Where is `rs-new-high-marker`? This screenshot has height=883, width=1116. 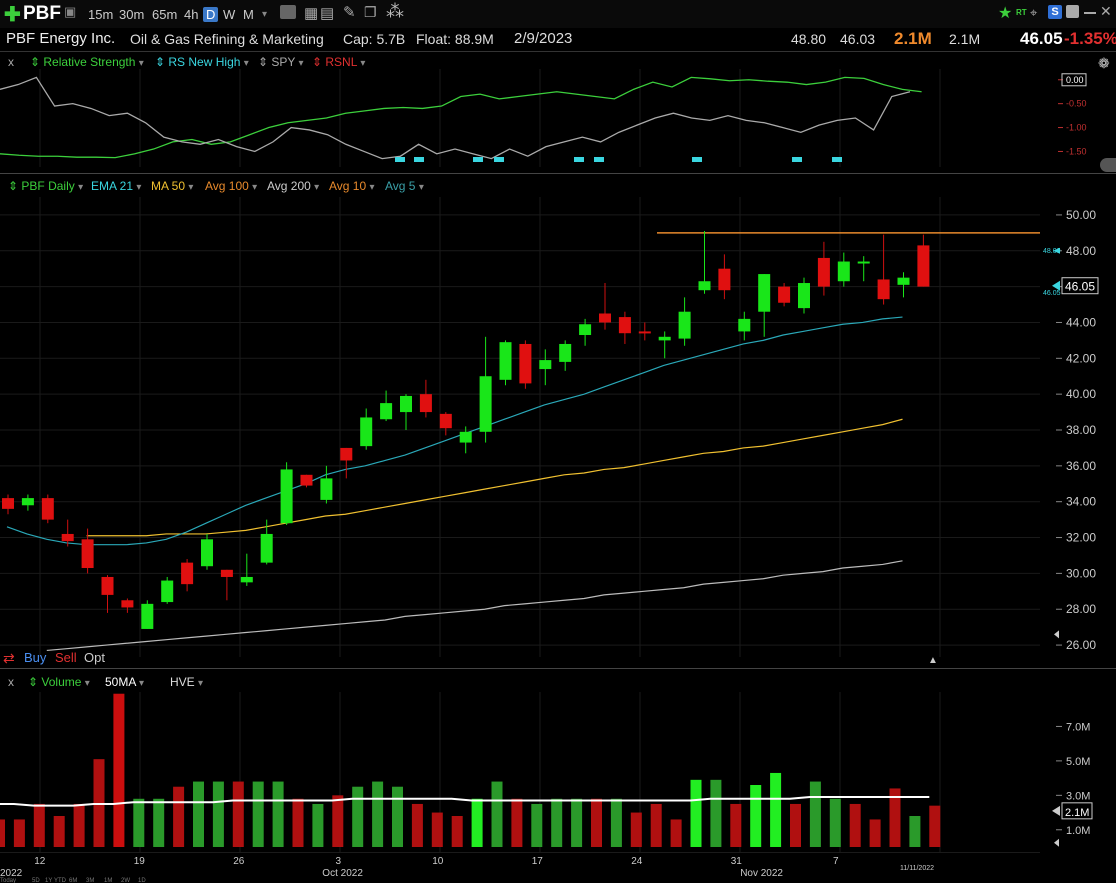 rs-new-high-marker is located at coordinates (419, 159).